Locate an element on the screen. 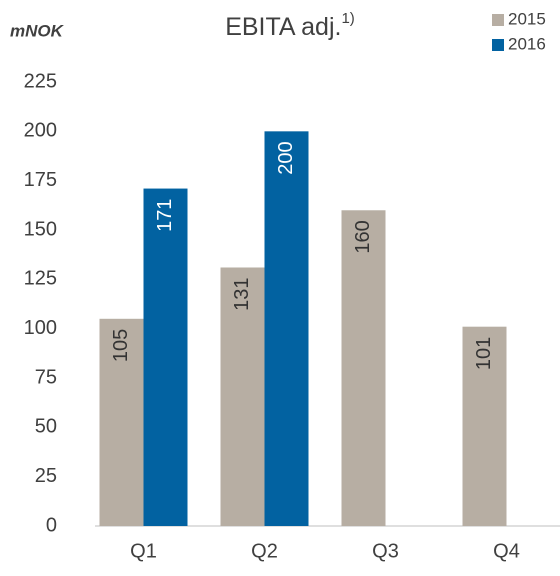 The image size is (560, 576). y-tick-label: 25 is located at coordinates (46, 476).